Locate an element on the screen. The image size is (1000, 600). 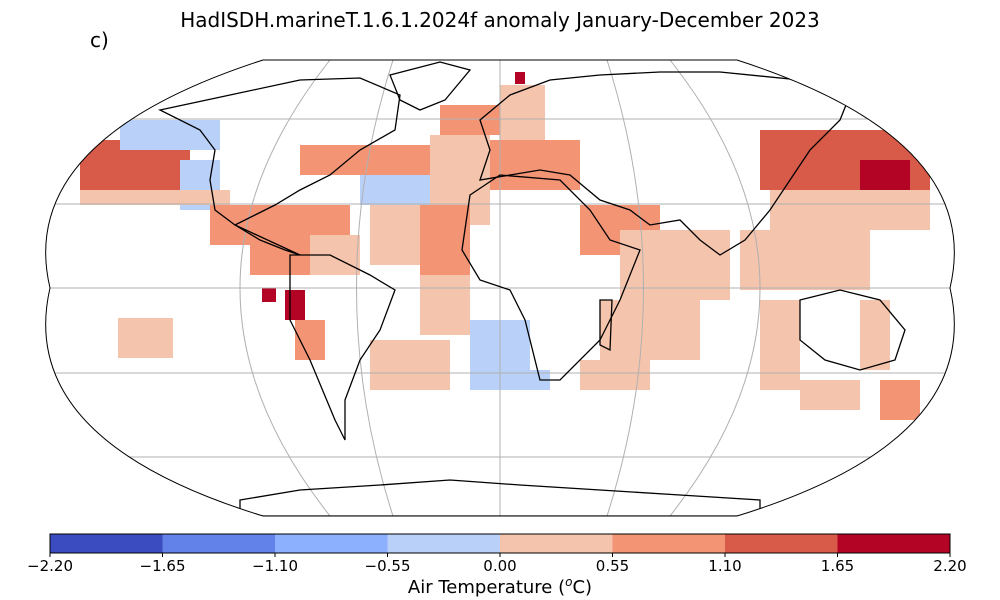
south-america-coast is located at coordinates (342, 347).